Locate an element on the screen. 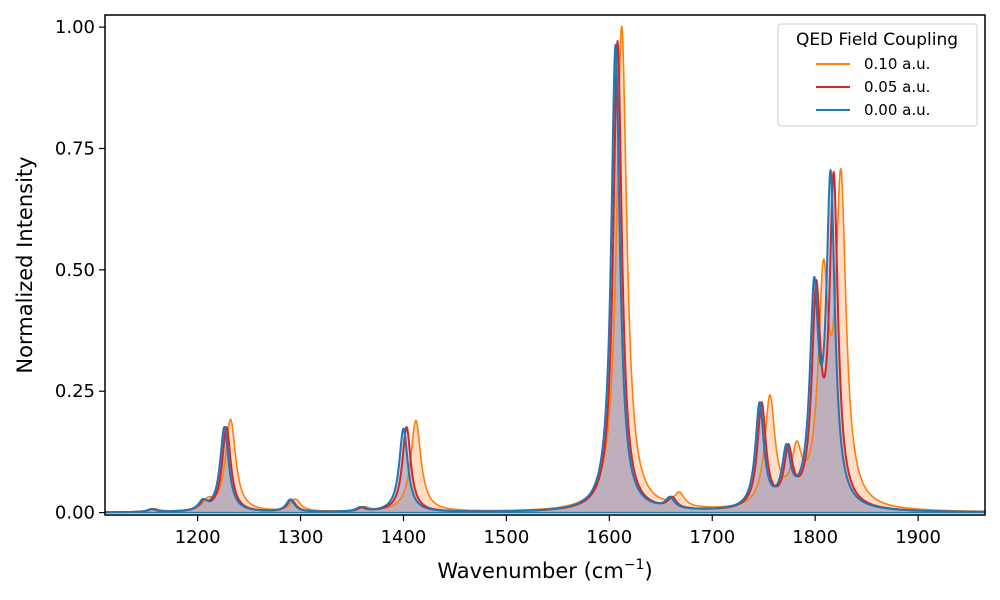  y-tick-label: 0.50 is located at coordinates (75, 270).